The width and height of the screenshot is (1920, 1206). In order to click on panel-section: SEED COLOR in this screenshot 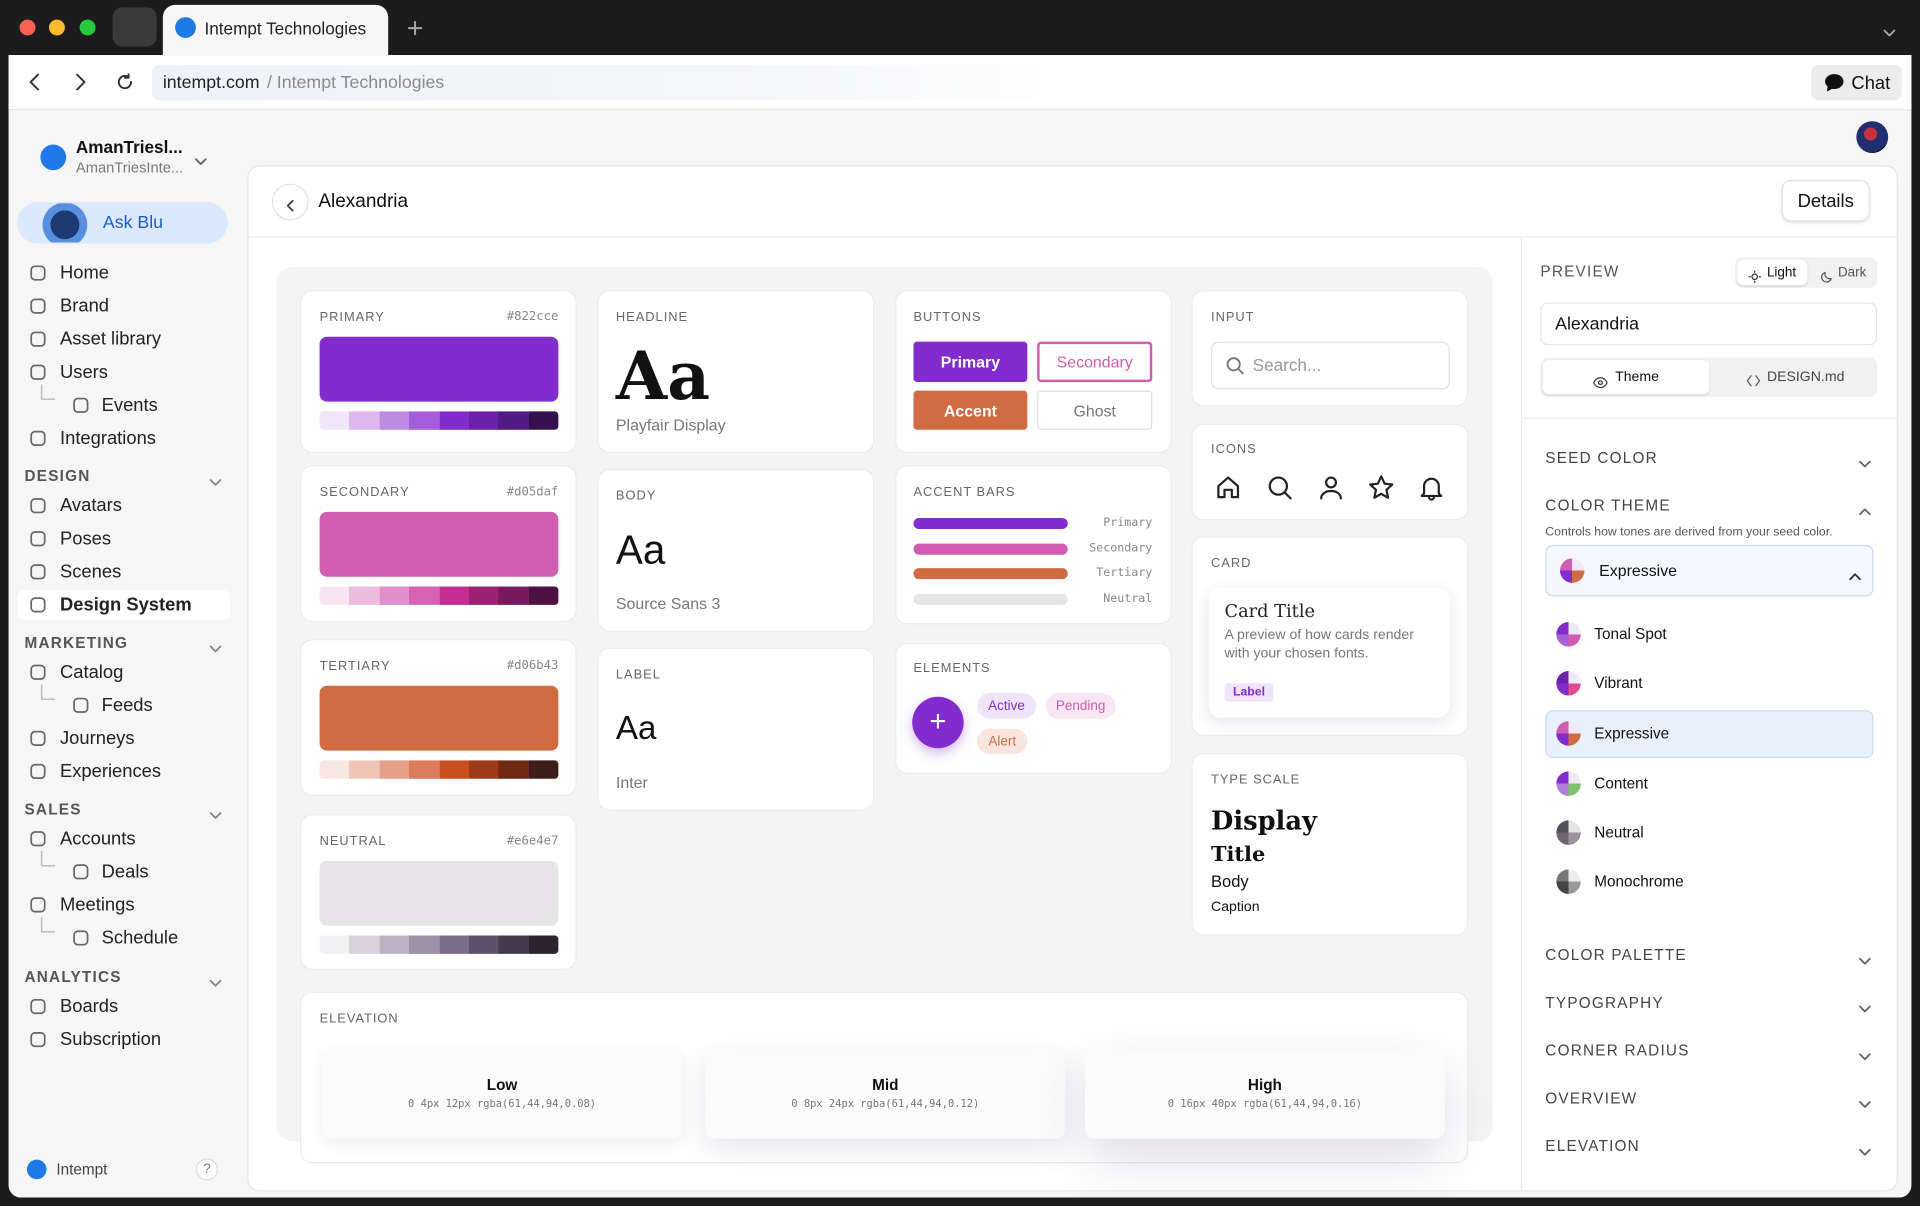, I will do `click(1601, 458)`.